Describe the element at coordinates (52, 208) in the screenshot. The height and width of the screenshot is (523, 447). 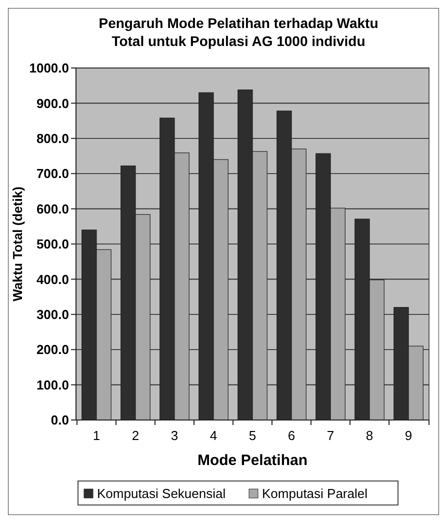
I see `y-tick-label: 600.0` at that location.